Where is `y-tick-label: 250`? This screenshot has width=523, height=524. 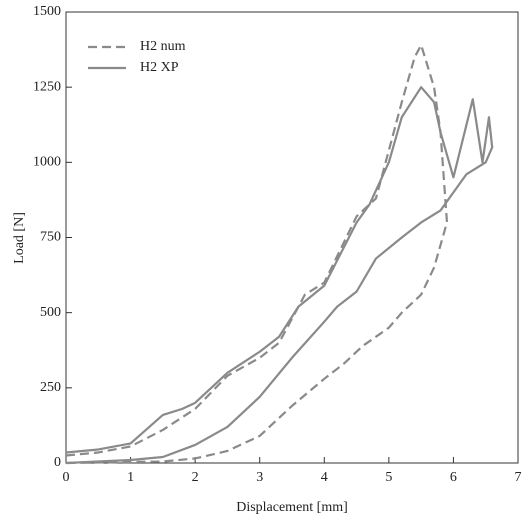
y-tick-label: 250 is located at coordinates (50, 387).